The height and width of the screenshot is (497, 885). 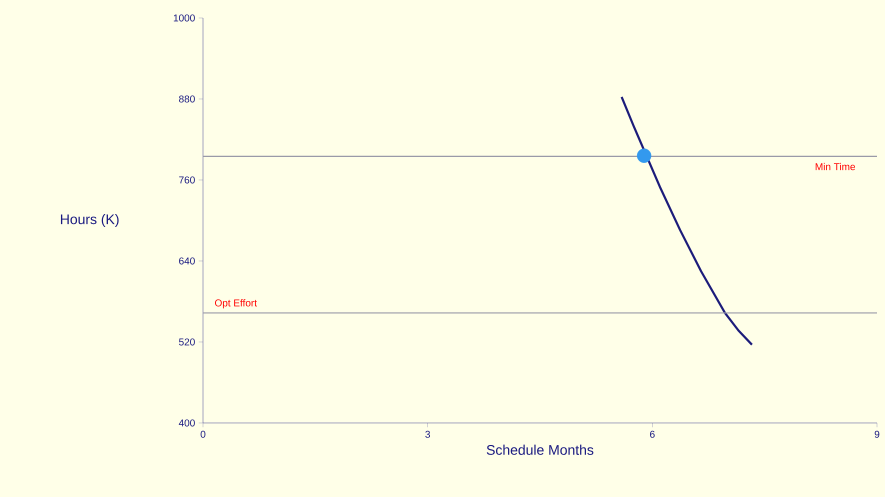 I want to click on ref-line-label: Min Time, so click(x=836, y=166).